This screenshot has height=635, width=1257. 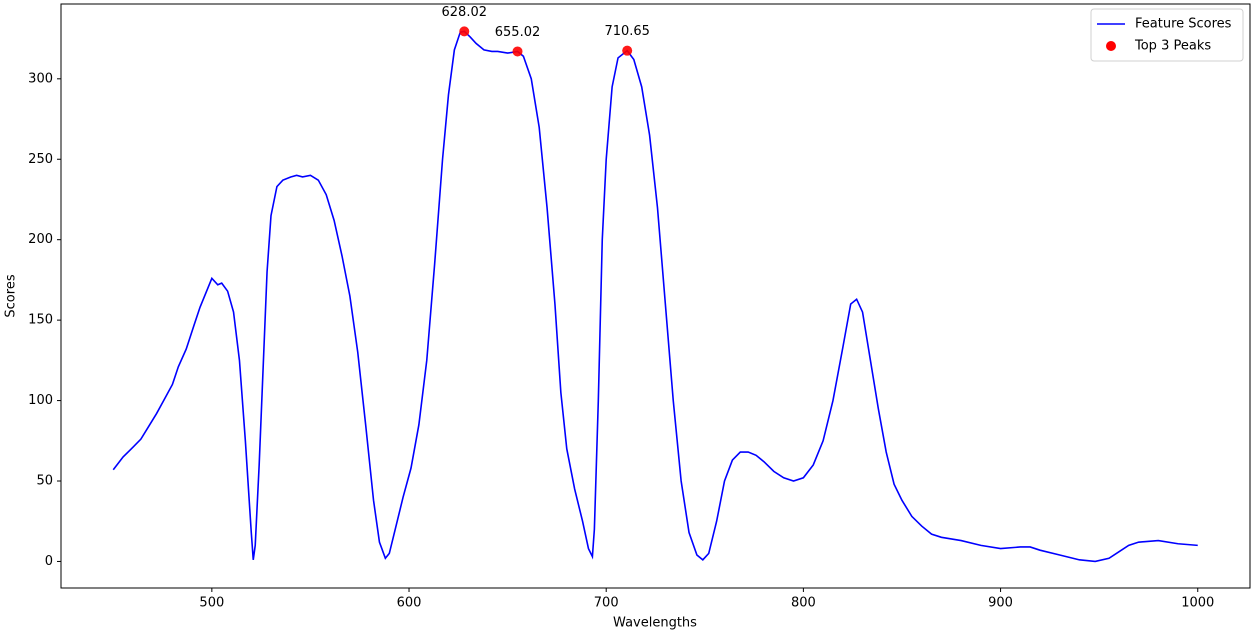 What do you see at coordinates (11, 295) in the screenshot?
I see `y-axis-label: Scores` at bounding box center [11, 295].